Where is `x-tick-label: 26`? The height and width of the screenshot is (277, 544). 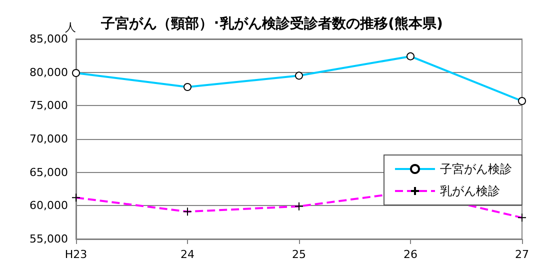 x-tick-label: 26 is located at coordinates (411, 254).